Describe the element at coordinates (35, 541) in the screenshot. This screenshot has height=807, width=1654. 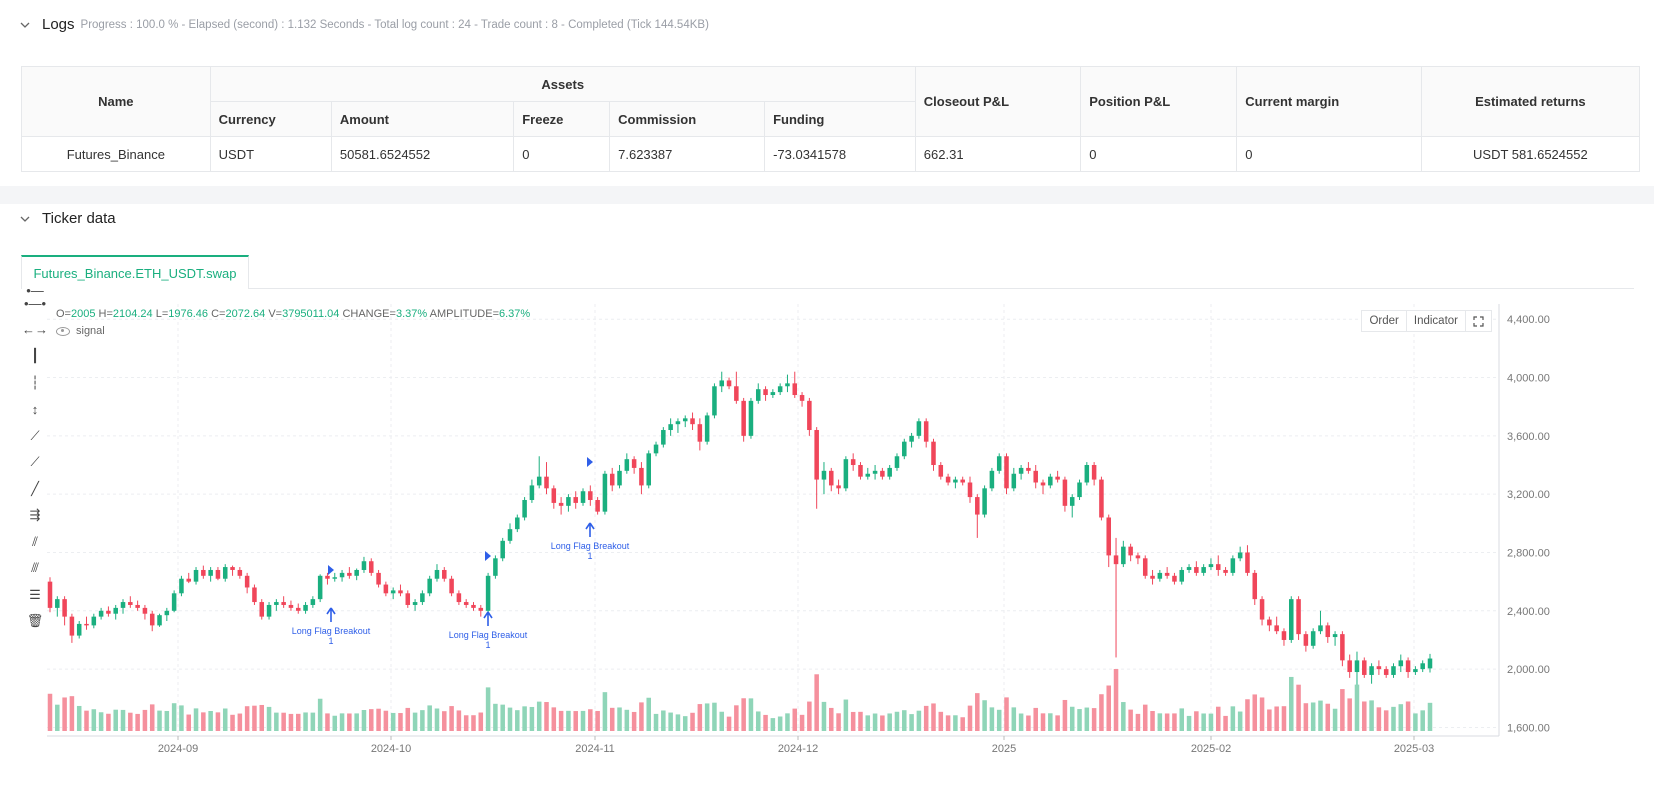
I see `parallel-channel-icon: ⫽` at that location.